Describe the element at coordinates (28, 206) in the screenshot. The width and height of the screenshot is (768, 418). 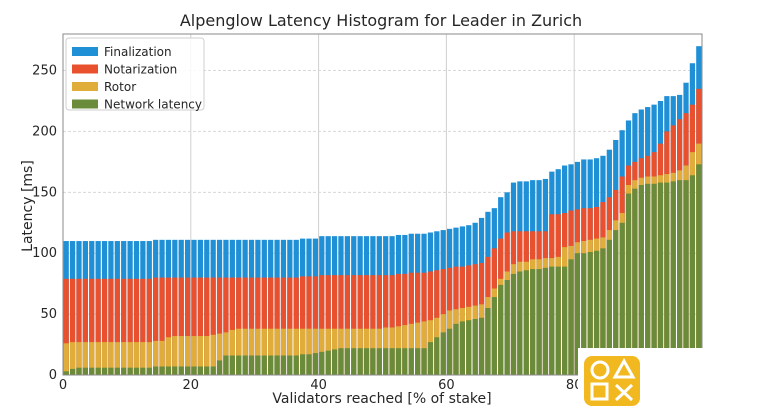
I see `y-axis-label: Latency [ms]` at that location.